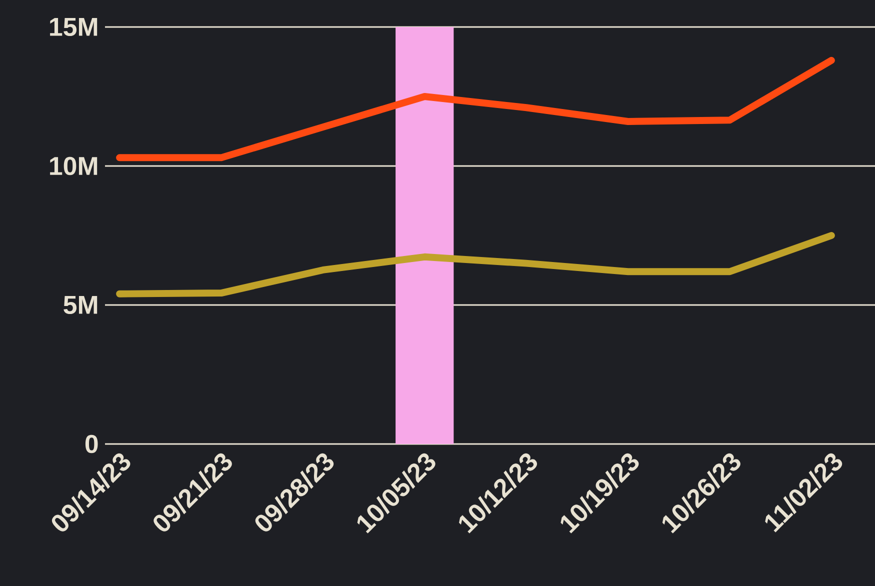 This screenshot has height=586, width=875. Describe the element at coordinates (74, 27) in the screenshot. I see `y-tick-label: 15M` at that location.